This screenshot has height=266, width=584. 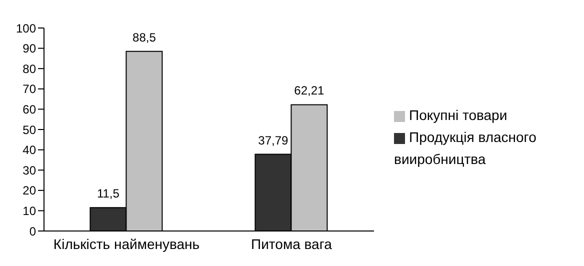 I want to click on y-tick-label: 0, so click(x=32, y=231).